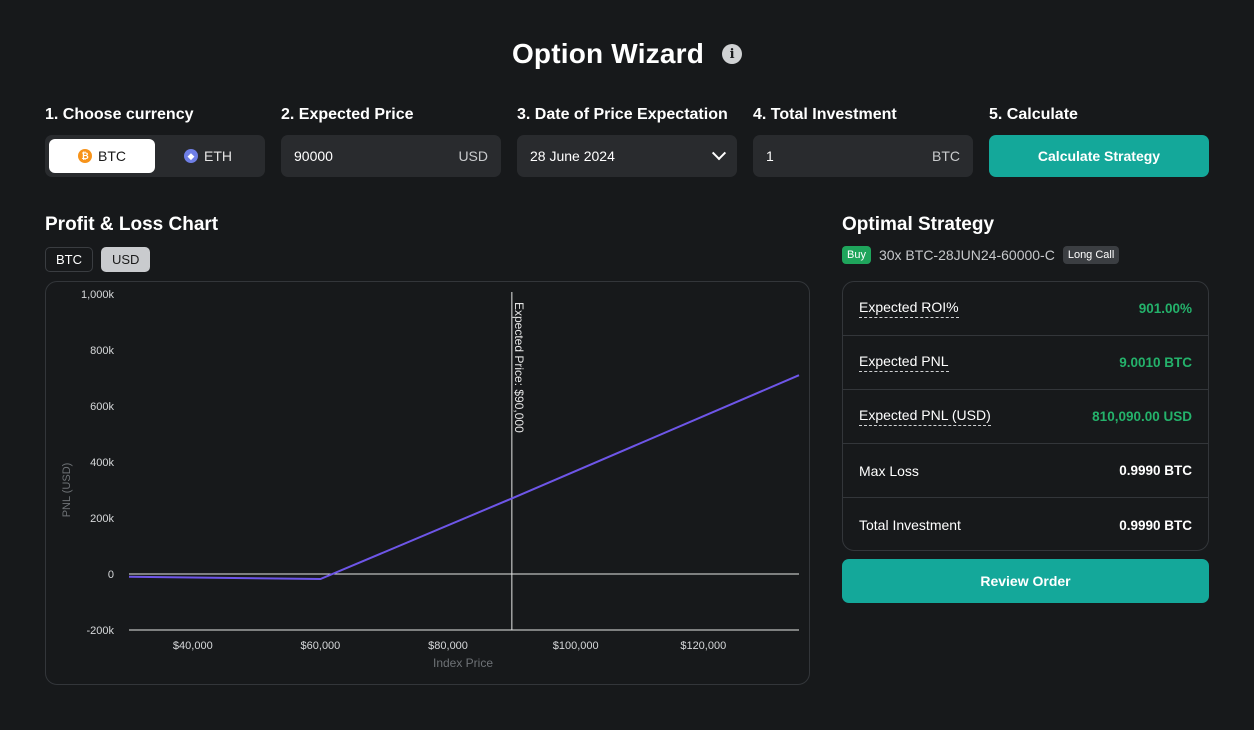 The width and height of the screenshot is (1254, 730). I want to click on currency-btc-button: ₿ BTC, so click(102, 156).